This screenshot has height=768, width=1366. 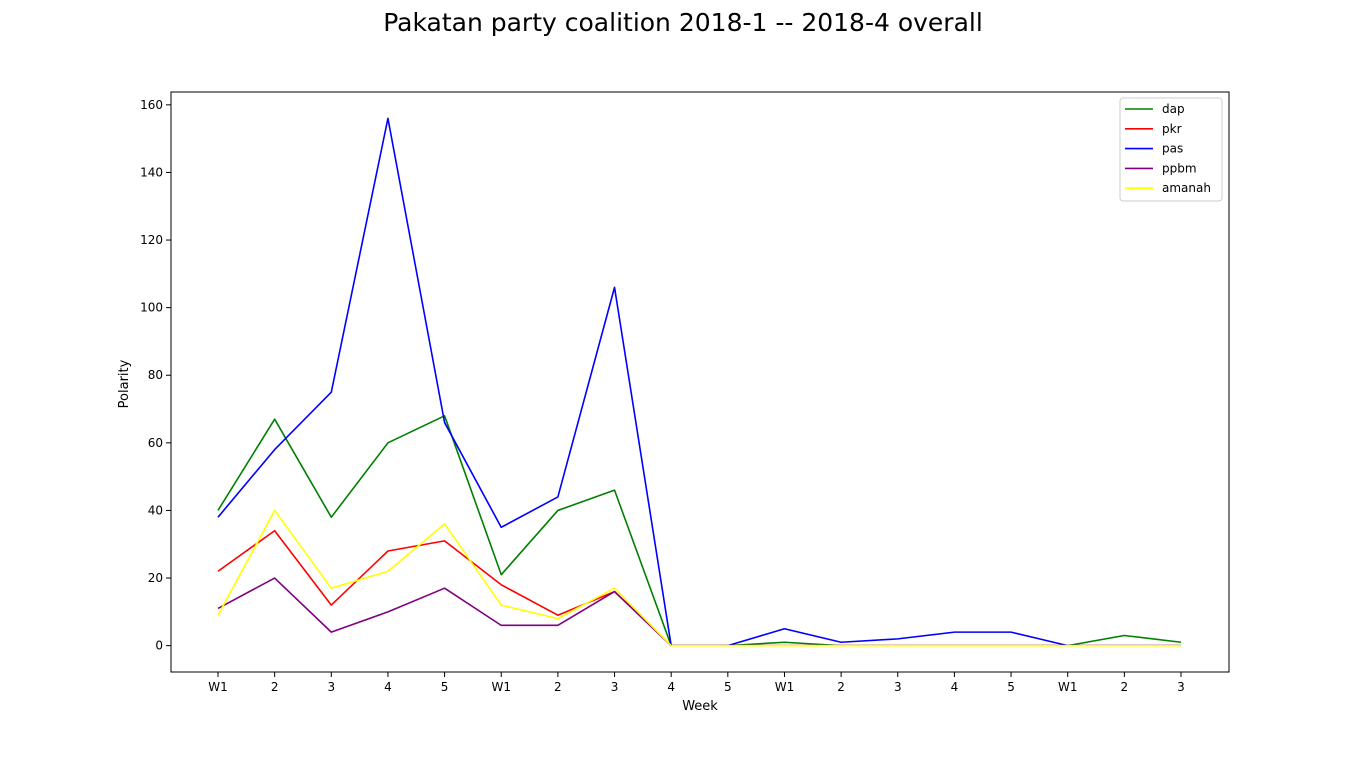 I want to click on y-tick-label: 100, so click(x=151, y=308).